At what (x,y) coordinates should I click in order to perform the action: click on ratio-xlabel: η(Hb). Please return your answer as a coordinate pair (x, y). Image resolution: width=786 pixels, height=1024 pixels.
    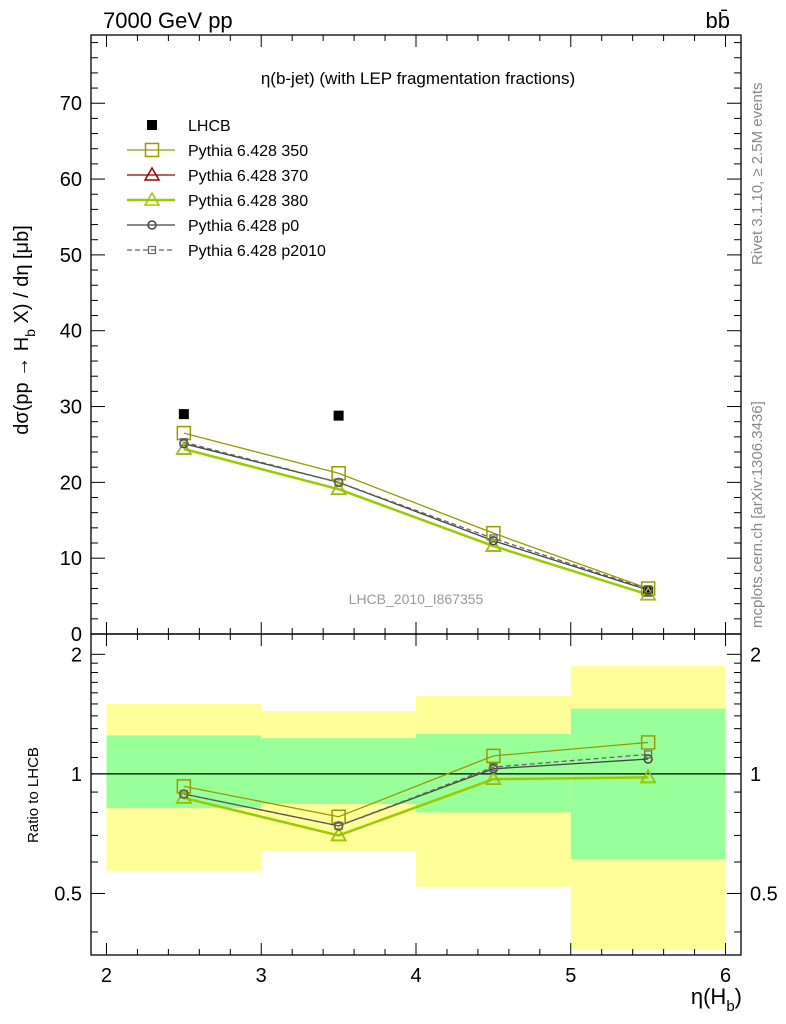
    Looking at the image, I should click on (716, 999).